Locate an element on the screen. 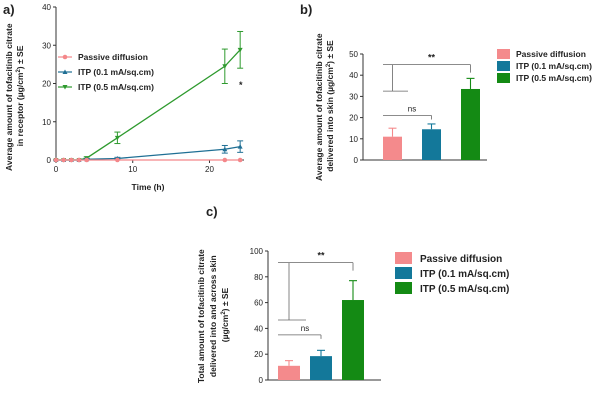 The height and width of the screenshot is (400, 600). panel-c-ylabel-line-2: delivered into and across skin is located at coordinates (213, 316).